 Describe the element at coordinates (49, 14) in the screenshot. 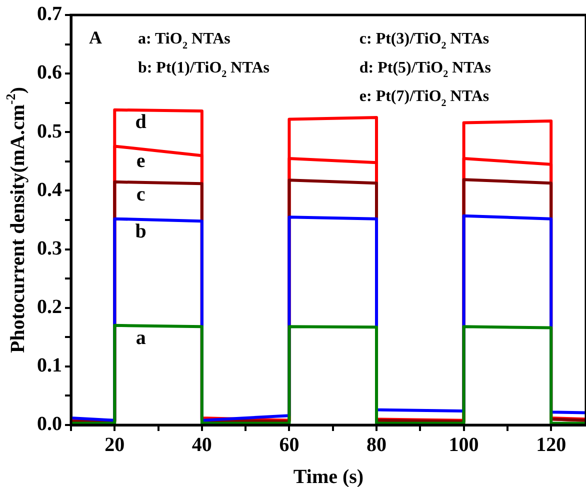

I see `y-tick-label: 0.7` at that location.